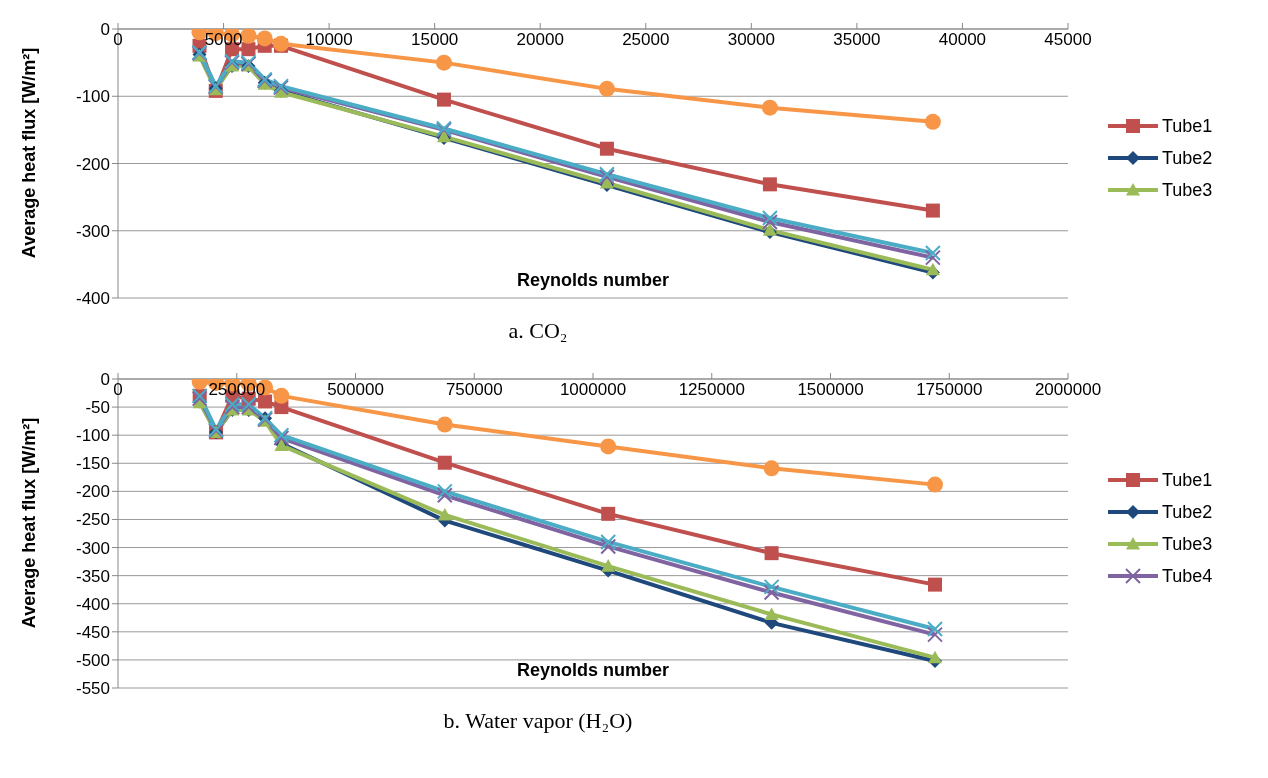  I want to click on x-tick-label: 35000, so click(857, 39).